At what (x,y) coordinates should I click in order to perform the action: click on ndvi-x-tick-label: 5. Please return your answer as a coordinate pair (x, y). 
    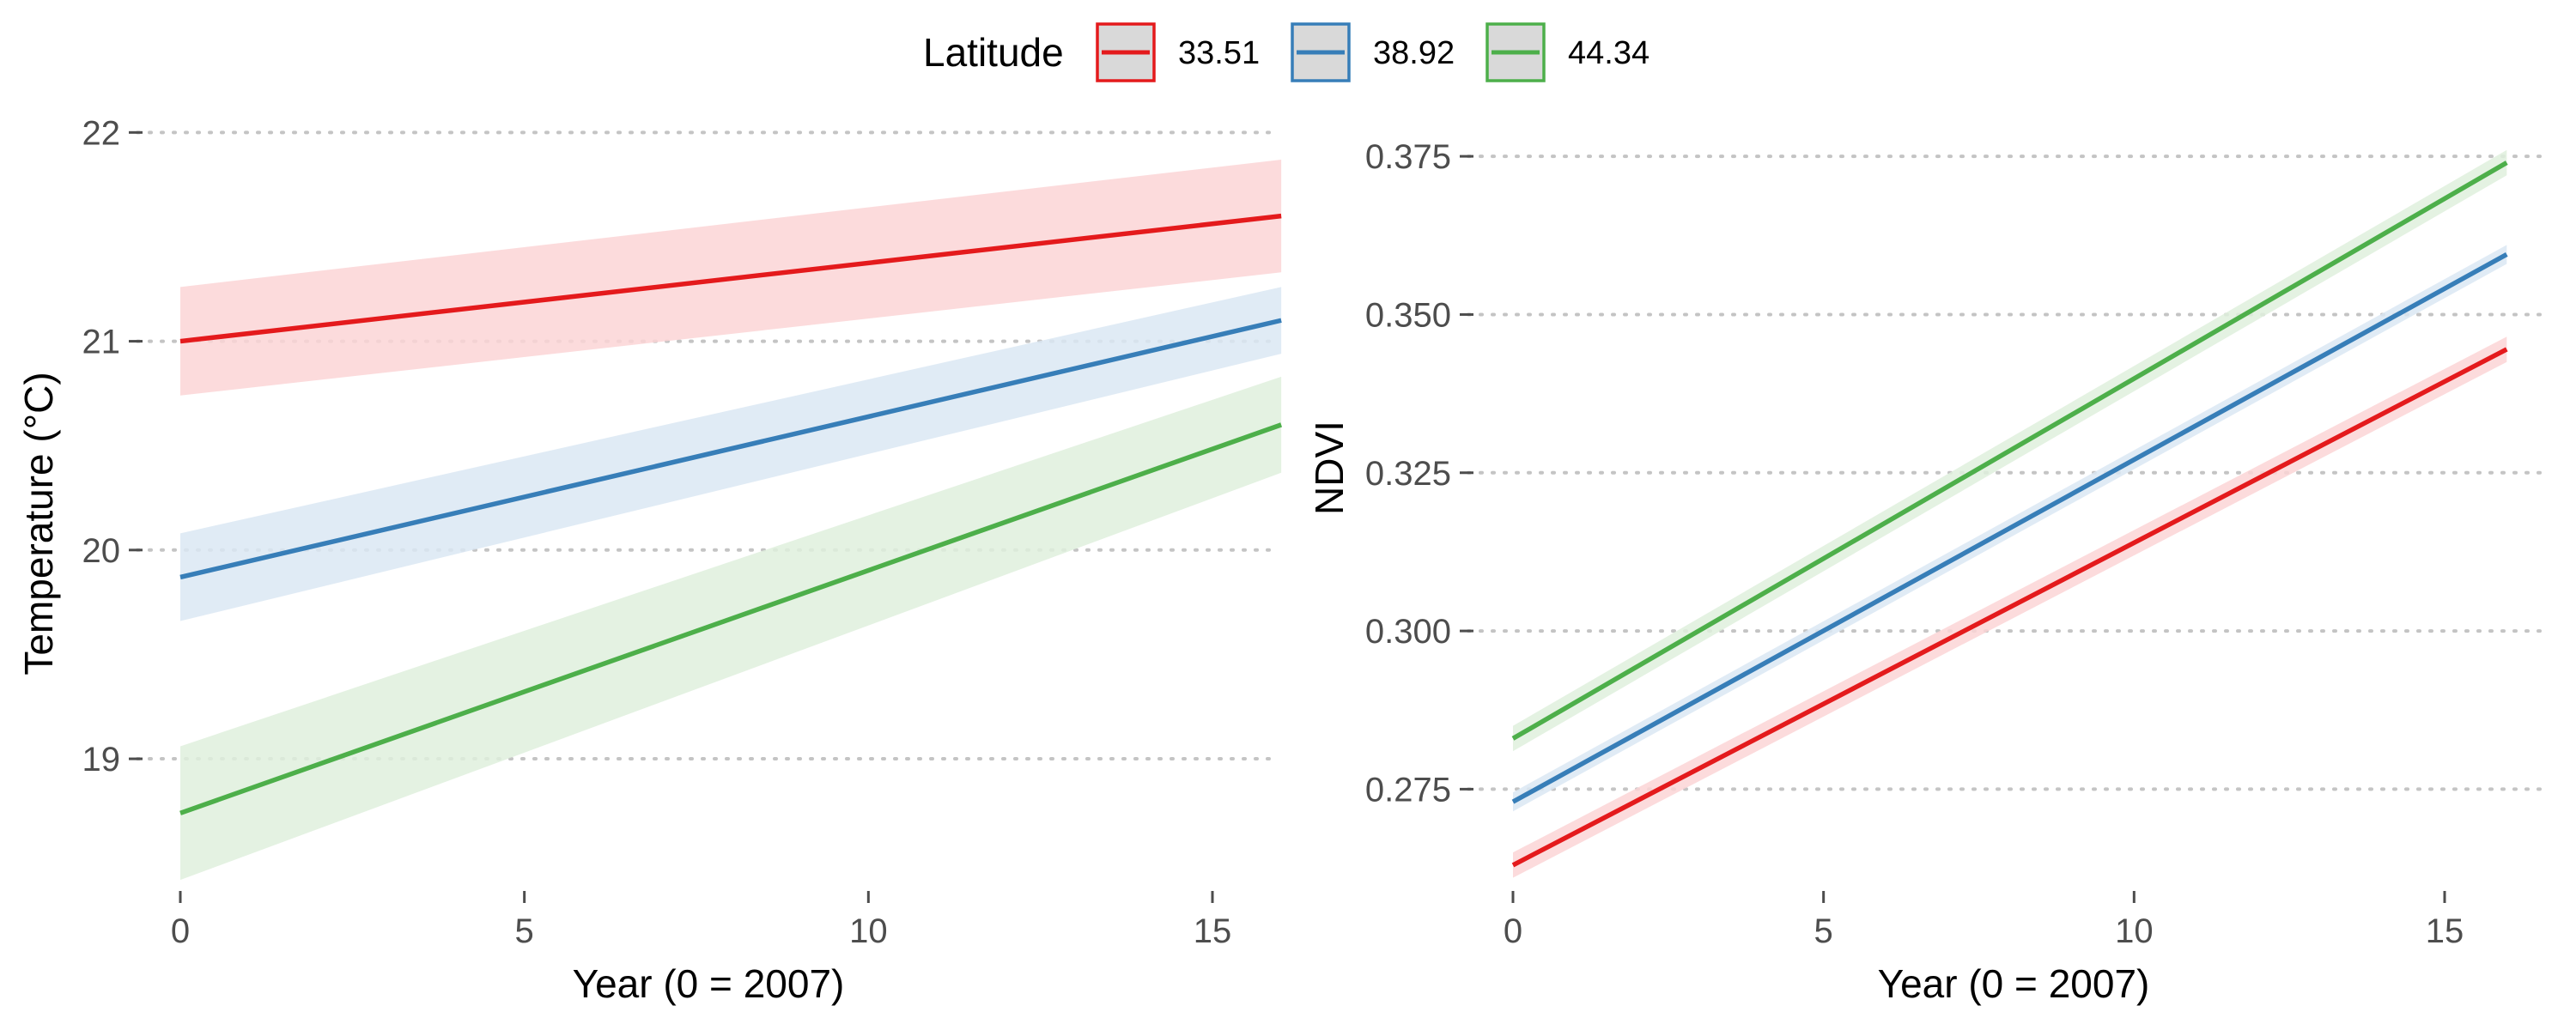
    Looking at the image, I should click on (1823, 931).